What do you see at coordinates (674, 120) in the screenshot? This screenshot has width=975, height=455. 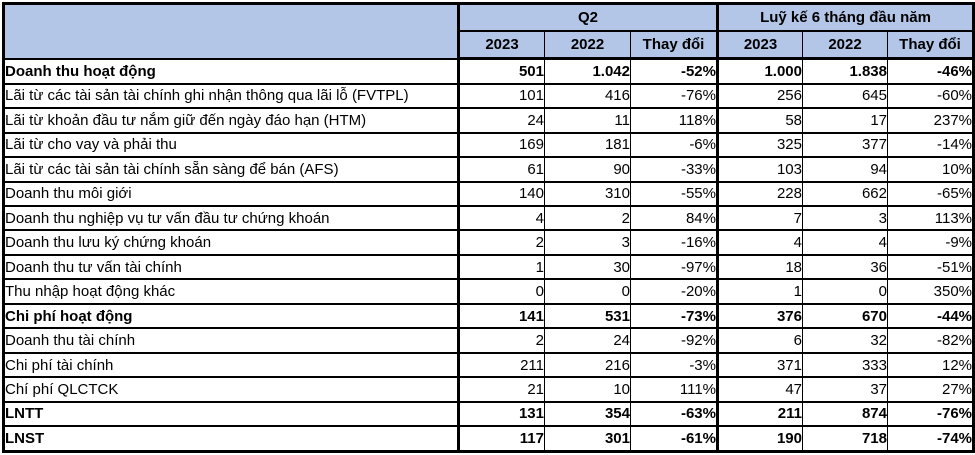 I see `cell-value: 118%` at bounding box center [674, 120].